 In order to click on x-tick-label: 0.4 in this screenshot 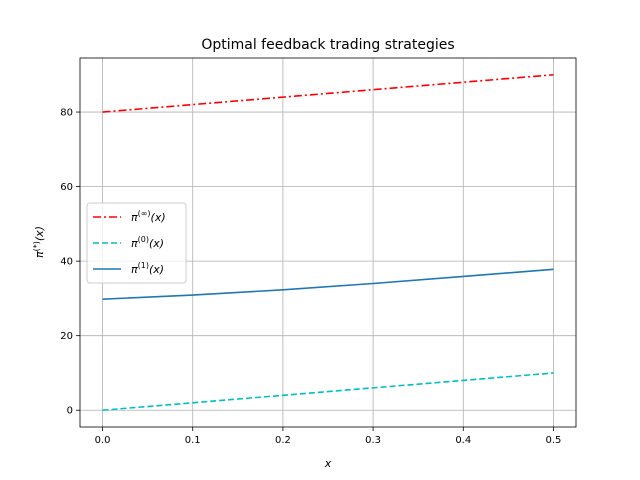, I will do `click(463, 440)`.